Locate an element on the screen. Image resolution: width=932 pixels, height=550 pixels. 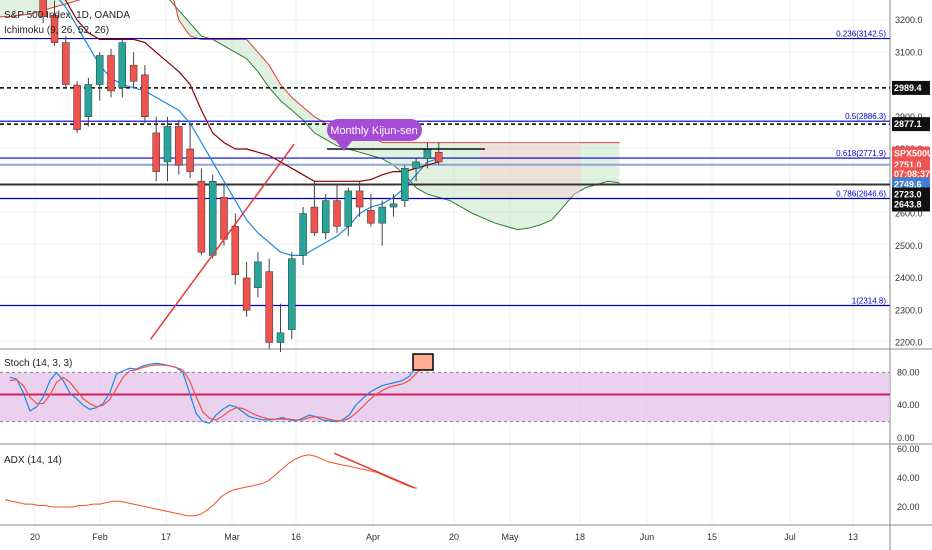
time-tick-label: 13 is located at coordinates (853, 537).